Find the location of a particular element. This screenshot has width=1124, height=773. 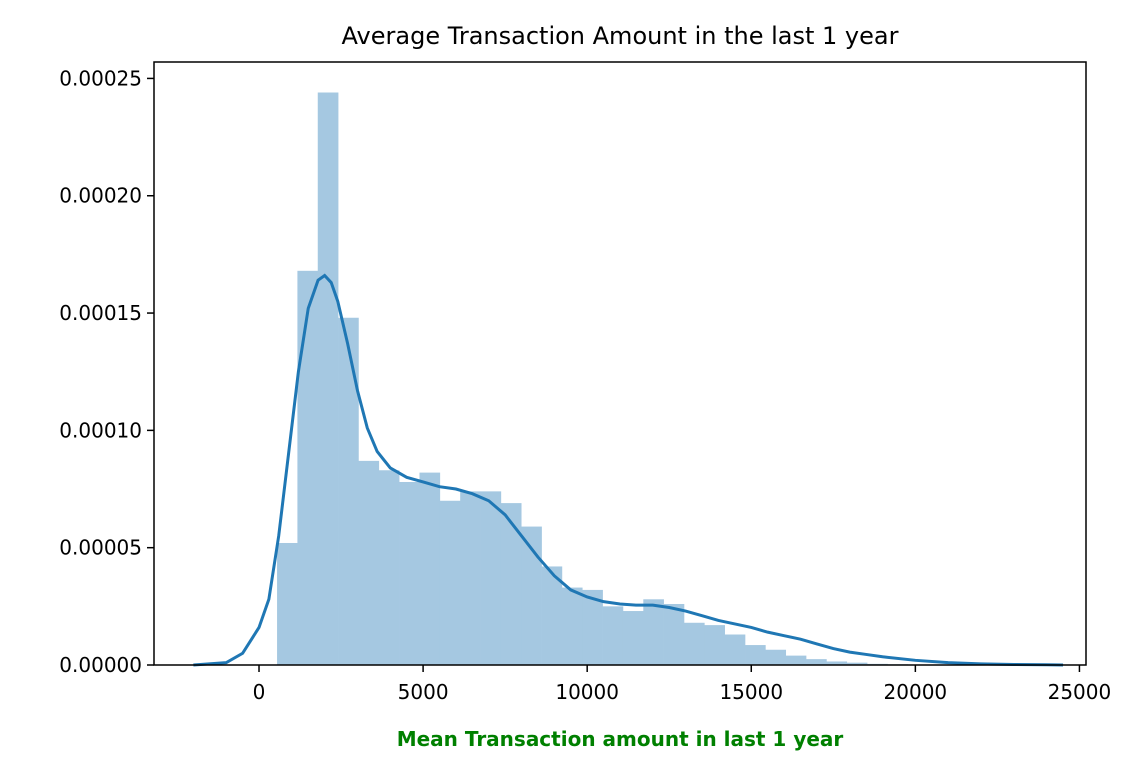

x-tick-label: 15000 is located at coordinates (751, 692).